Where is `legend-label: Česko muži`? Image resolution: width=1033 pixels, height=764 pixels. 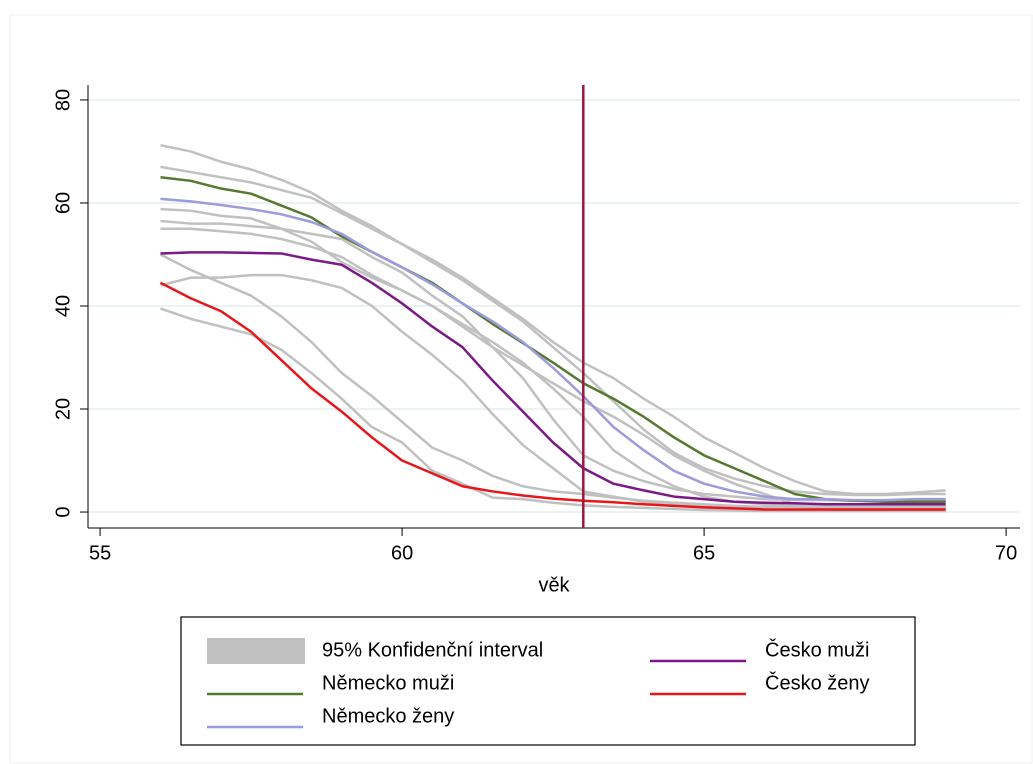 legend-label: Česko muži is located at coordinates (817, 649).